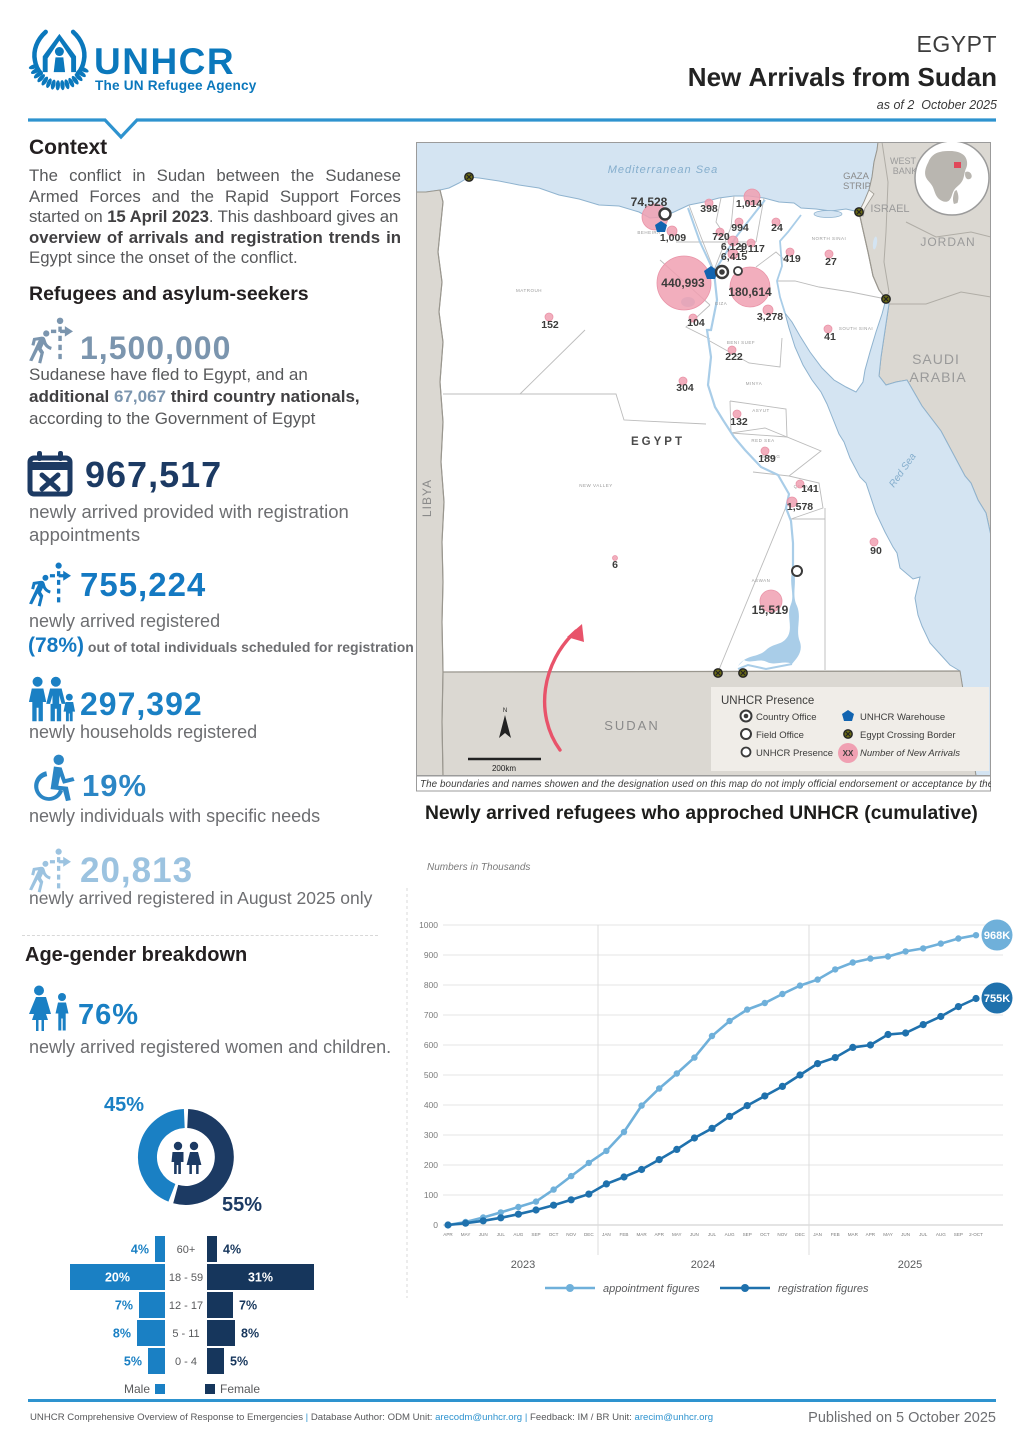  I want to click on svg-text: UNHCR, so click(164, 61).